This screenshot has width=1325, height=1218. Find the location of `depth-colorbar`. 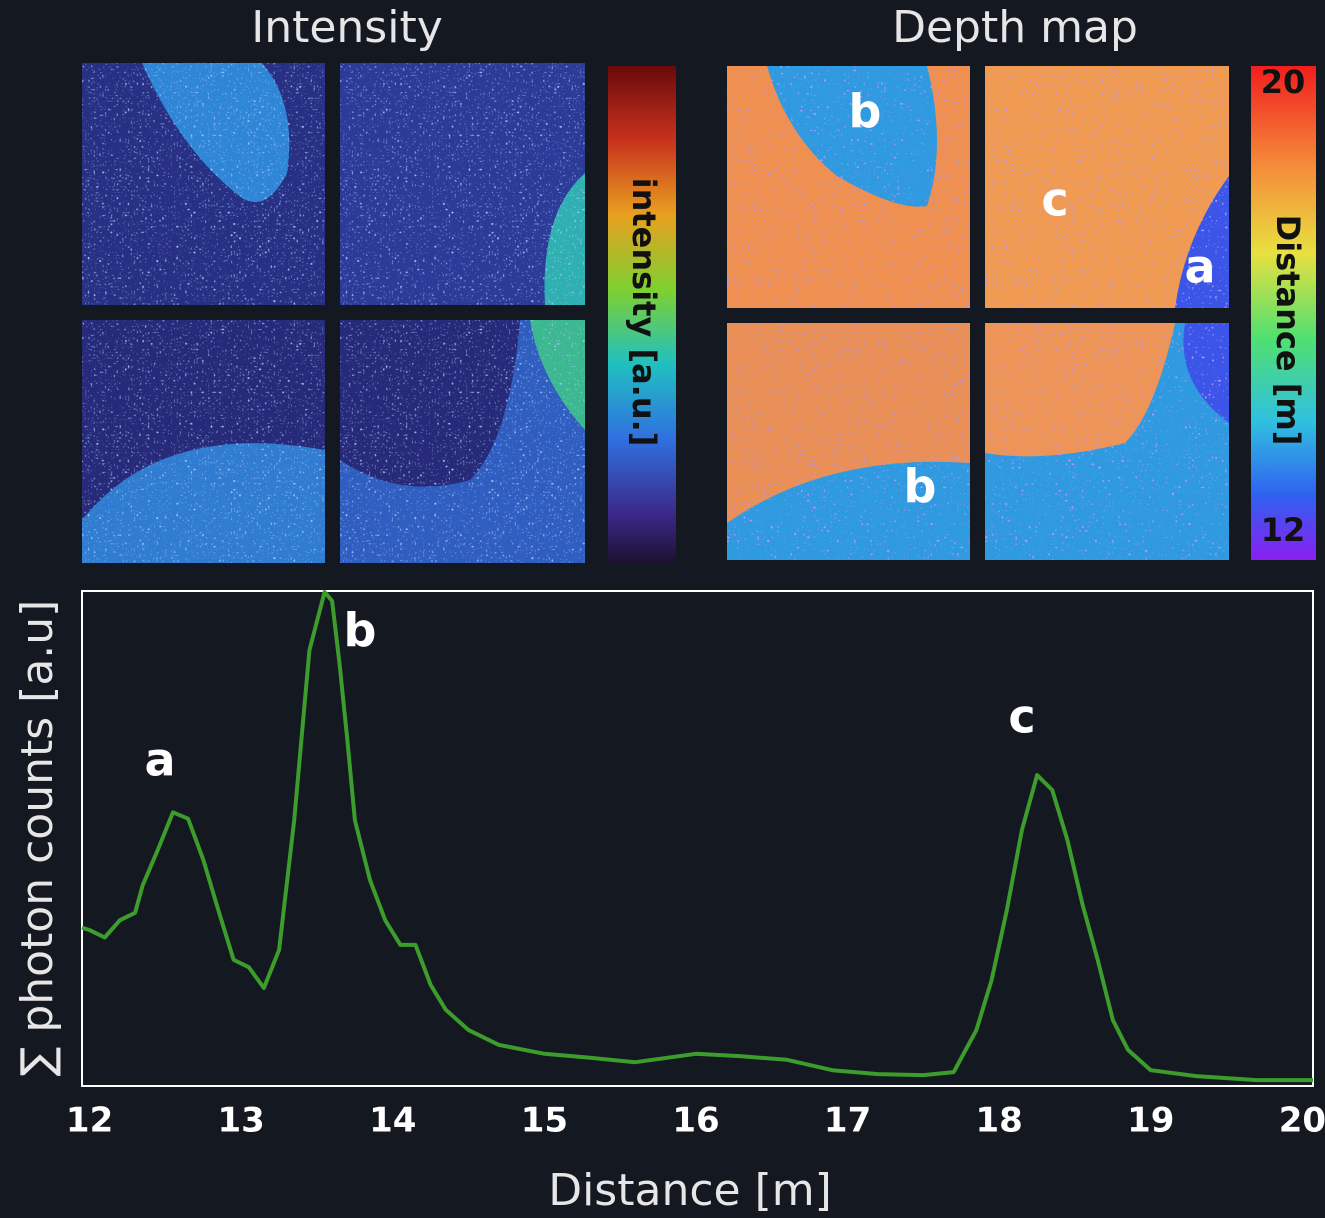

depth-colorbar is located at coordinates (1283, 313).